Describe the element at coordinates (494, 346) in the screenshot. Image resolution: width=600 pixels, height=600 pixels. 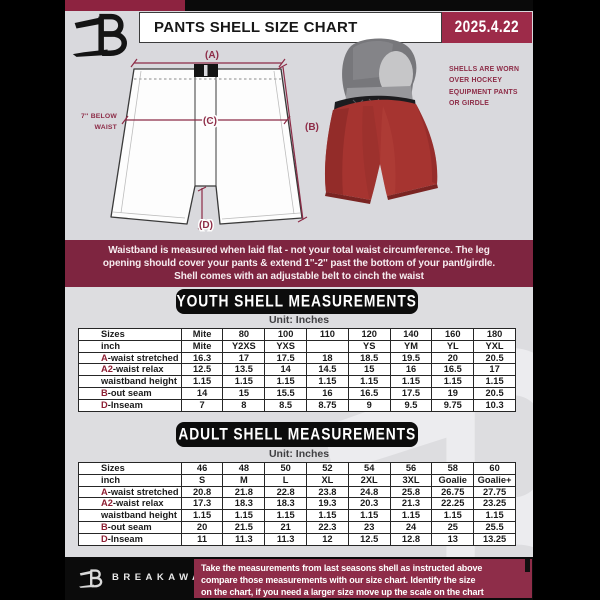
I see `measurement-cell: YXL` at that location.